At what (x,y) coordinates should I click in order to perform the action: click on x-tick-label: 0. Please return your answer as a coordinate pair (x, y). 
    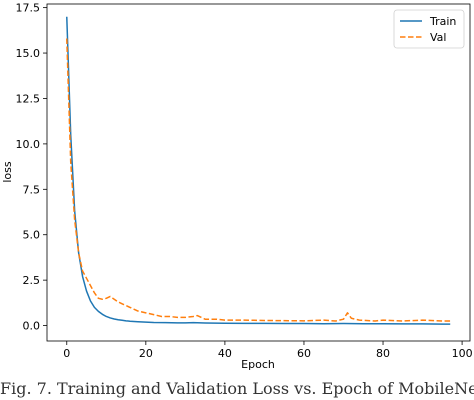
    Looking at the image, I should click on (66, 353).